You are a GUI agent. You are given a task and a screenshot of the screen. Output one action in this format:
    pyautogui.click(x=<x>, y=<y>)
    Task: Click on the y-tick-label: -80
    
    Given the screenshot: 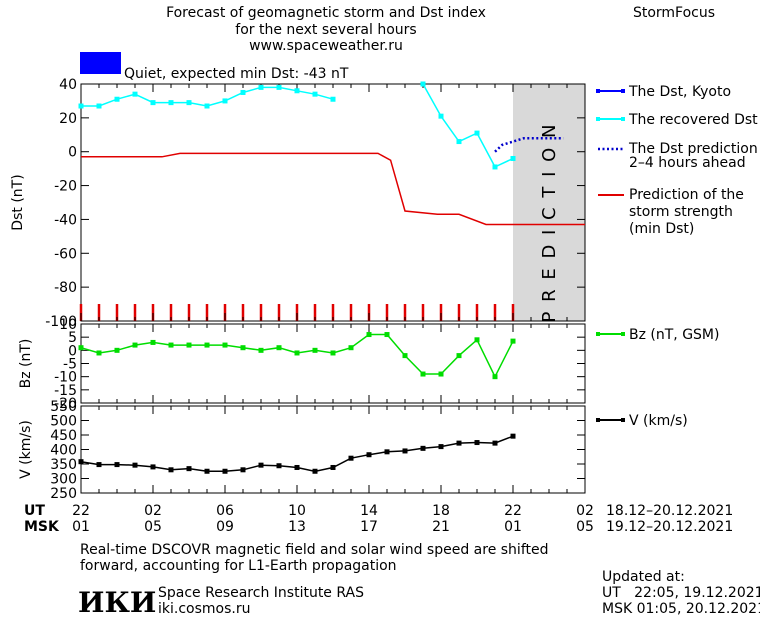 What is the action you would take?
    pyautogui.click(x=65, y=288)
    